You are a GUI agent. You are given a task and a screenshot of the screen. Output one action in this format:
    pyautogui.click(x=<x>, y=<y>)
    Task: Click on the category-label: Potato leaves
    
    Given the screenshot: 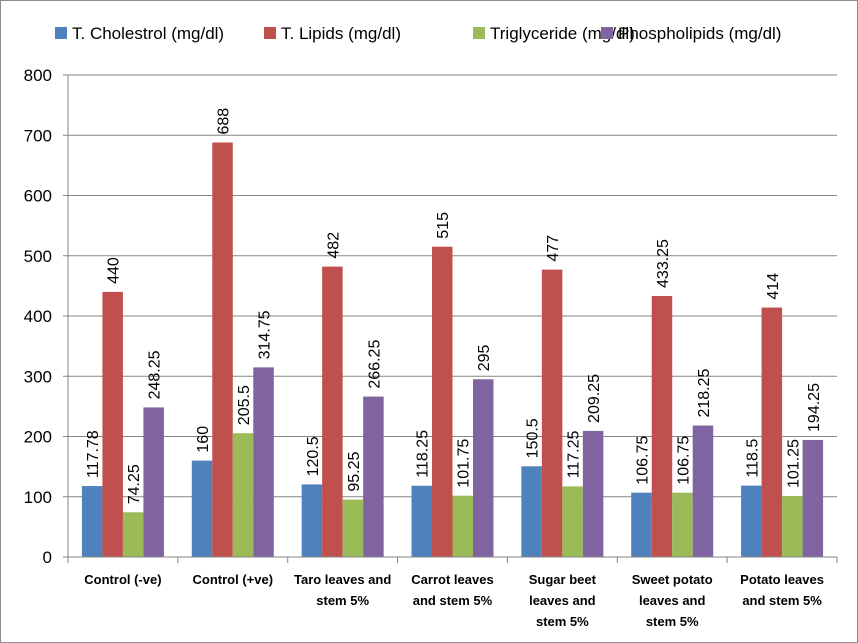 What is the action you would take?
    pyautogui.click(x=782, y=579)
    